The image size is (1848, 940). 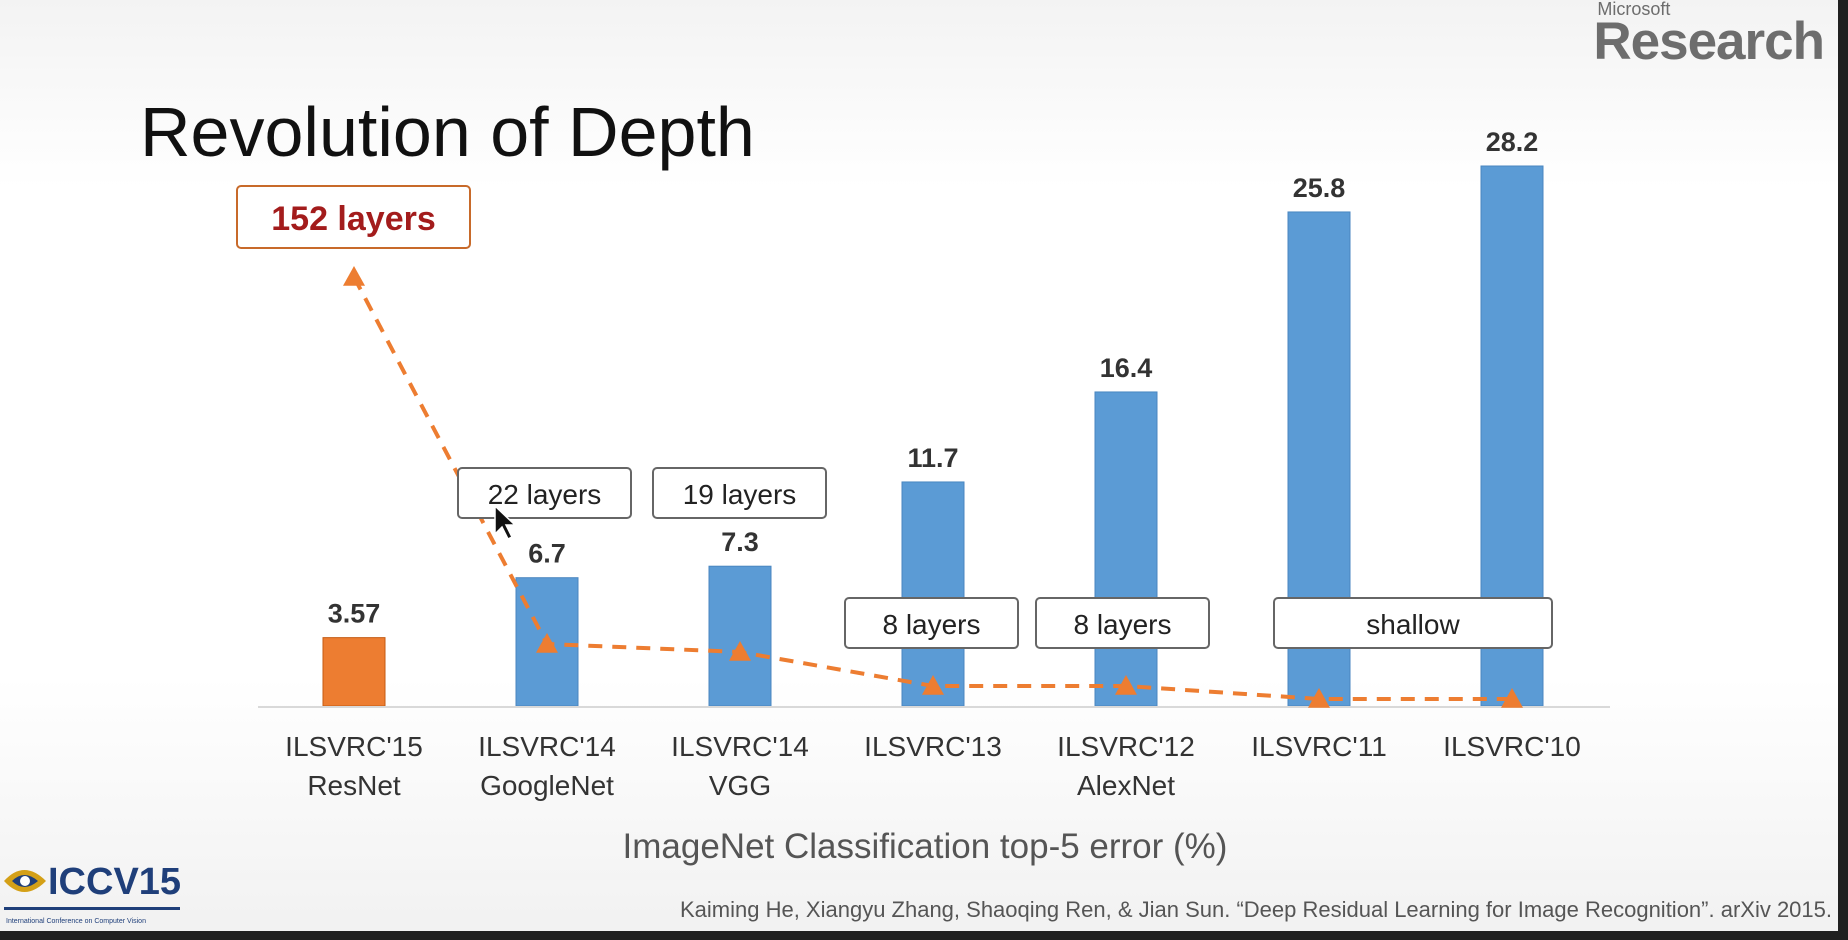 What do you see at coordinates (354, 614) in the screenshot?
I see `value-label-0: 3.57` at bounding box center [354, 614].